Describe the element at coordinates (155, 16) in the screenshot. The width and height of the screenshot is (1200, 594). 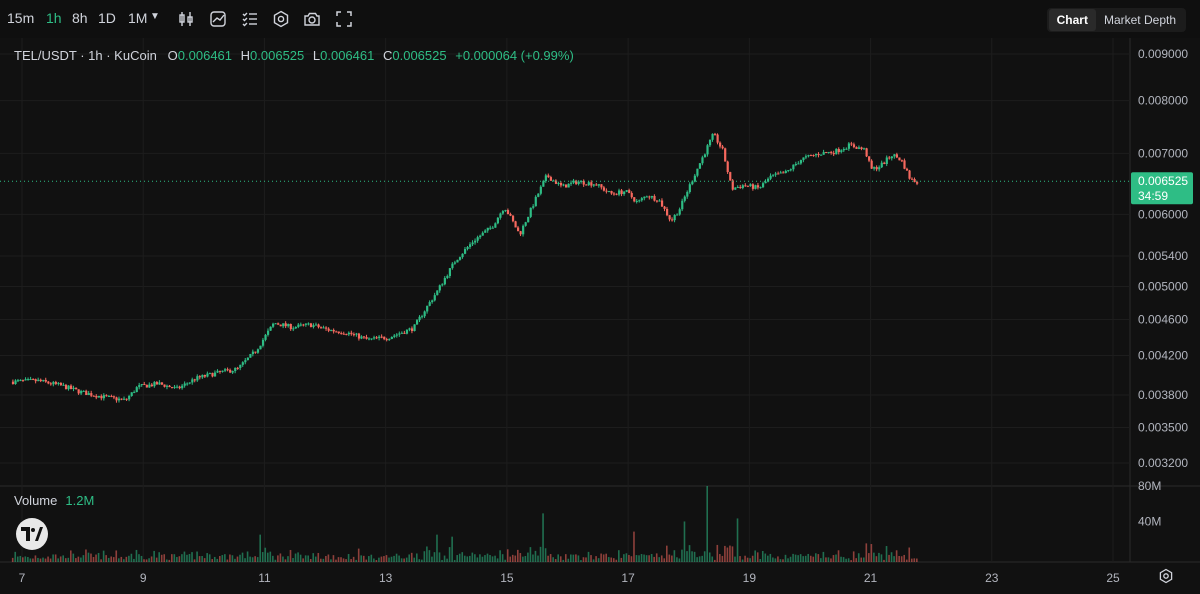
I see `timeframe-dropdown-icon: ▼` at that location.